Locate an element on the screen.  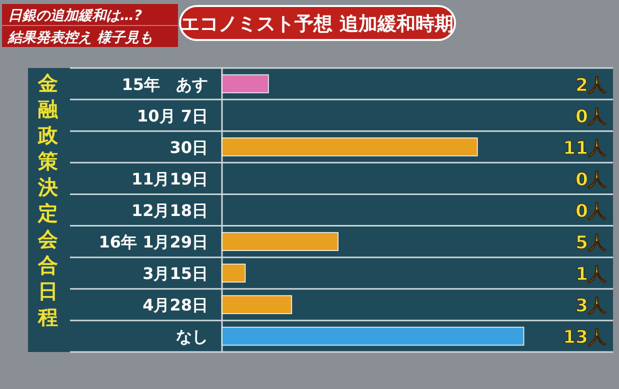
y-tick-label: 10月 7日 is located at coordinates (172, 116).